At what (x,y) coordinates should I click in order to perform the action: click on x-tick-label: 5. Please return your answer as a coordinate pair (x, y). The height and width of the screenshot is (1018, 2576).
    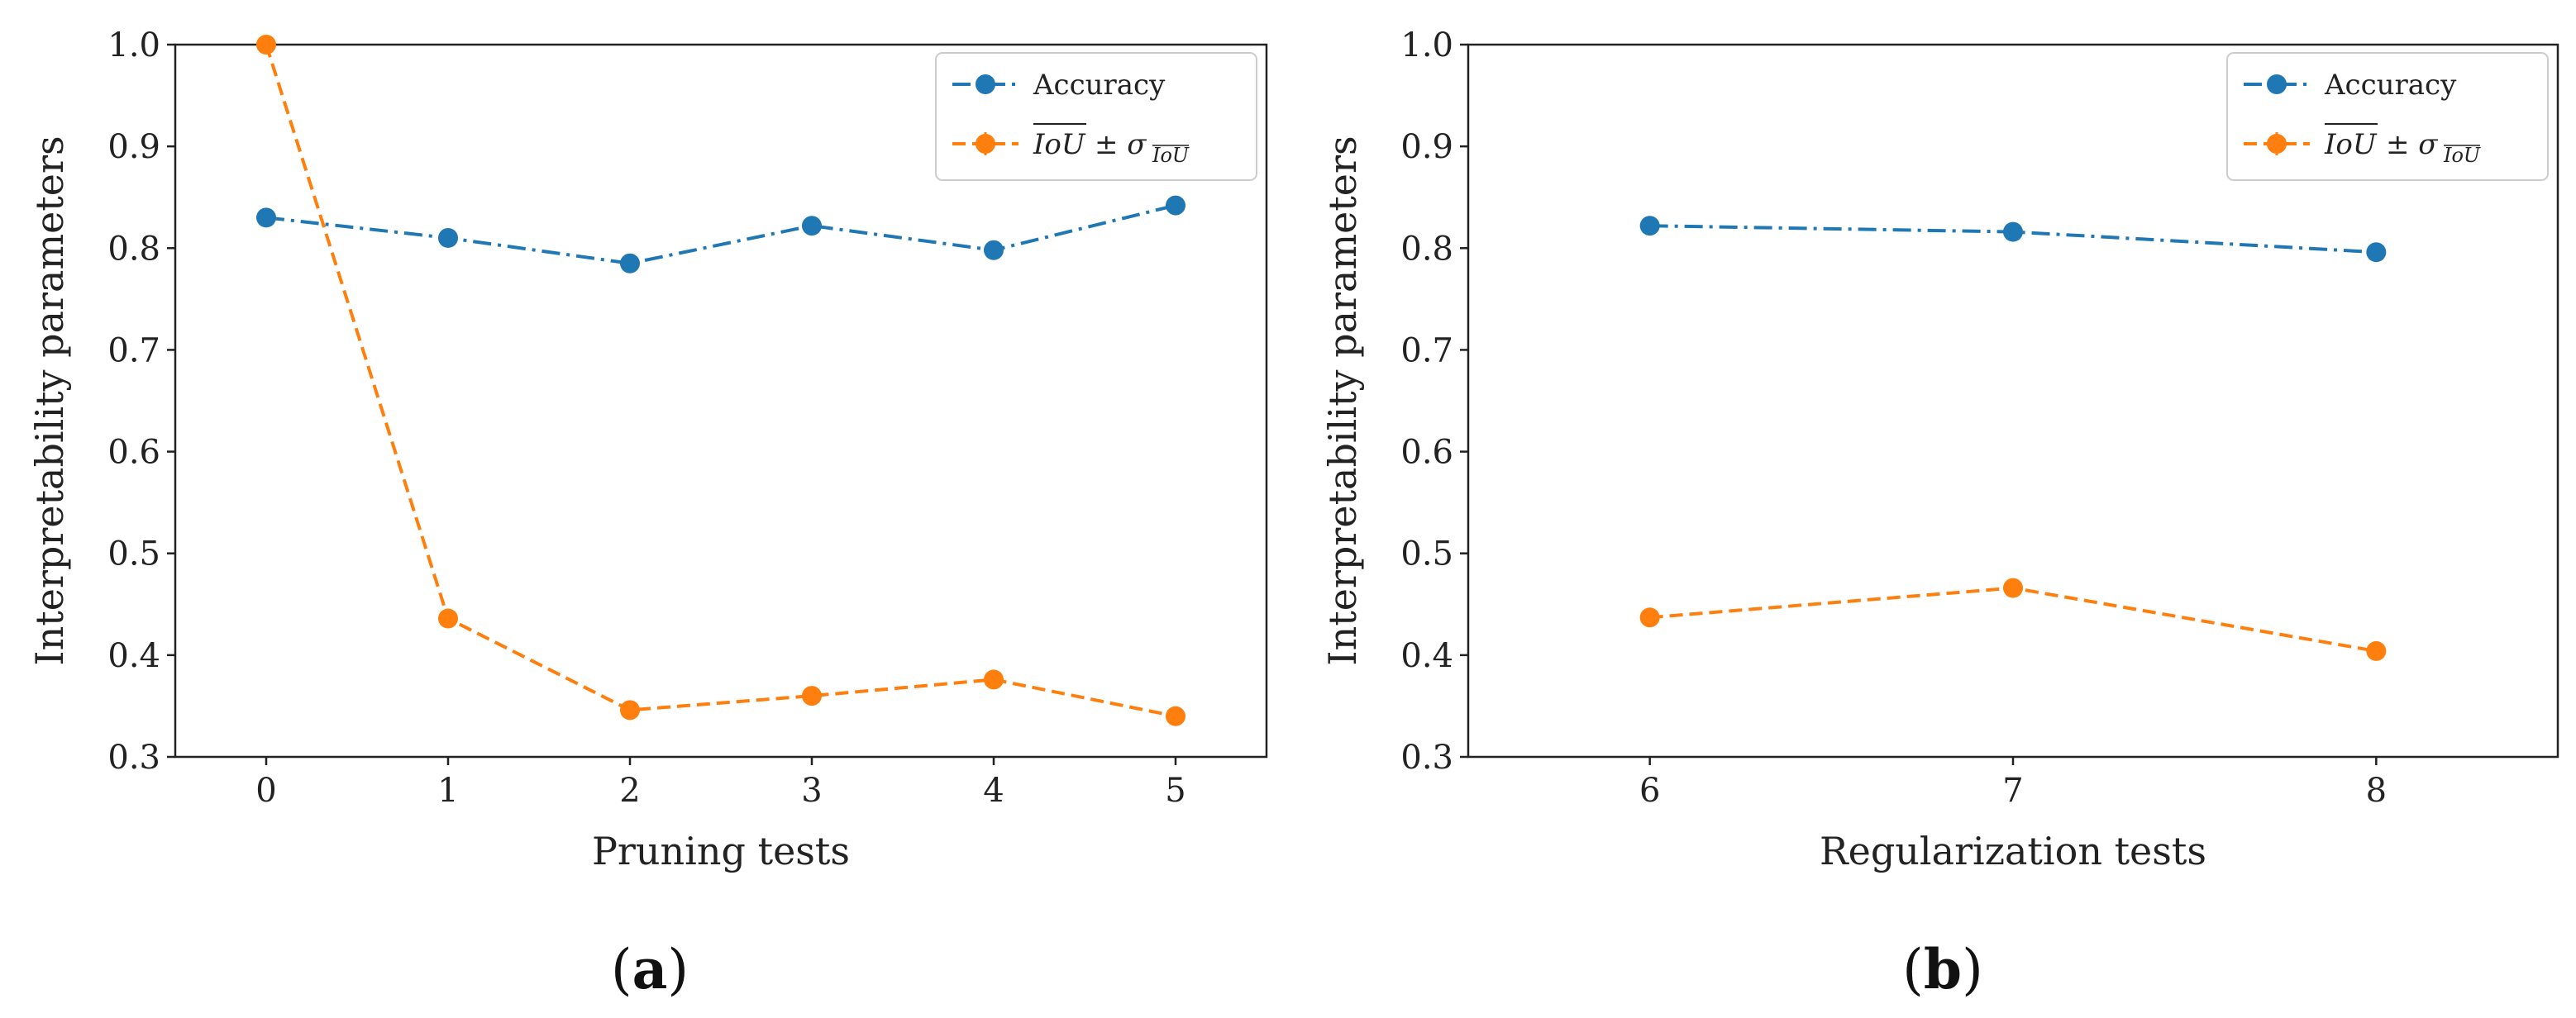
    Looking at the image, I should click on (1175, 791).